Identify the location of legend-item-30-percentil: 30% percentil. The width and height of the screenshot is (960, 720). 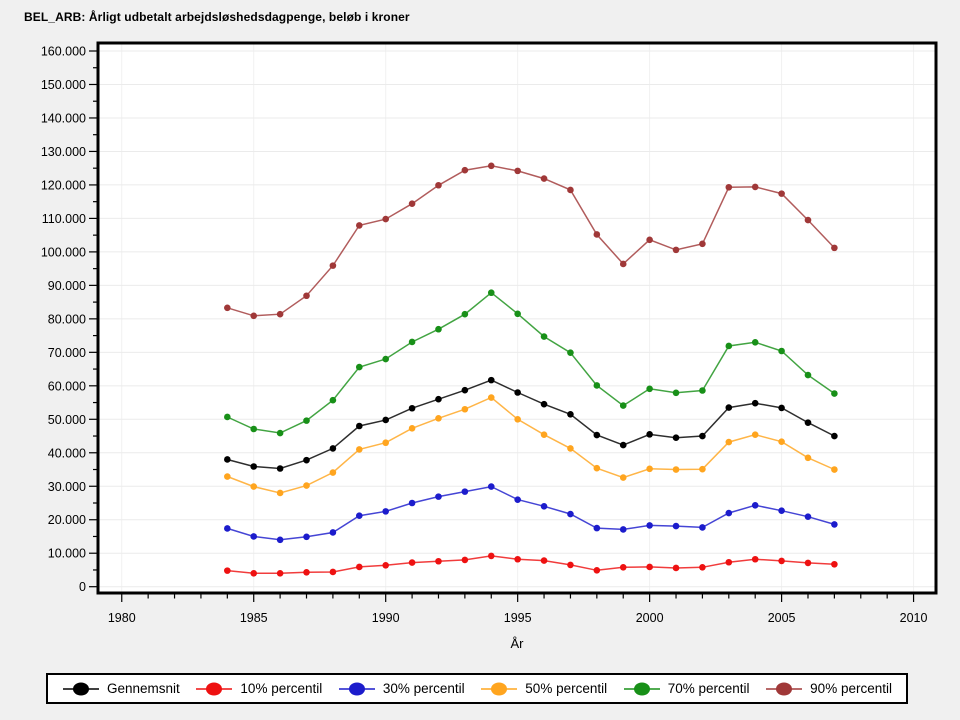
(401, 689).